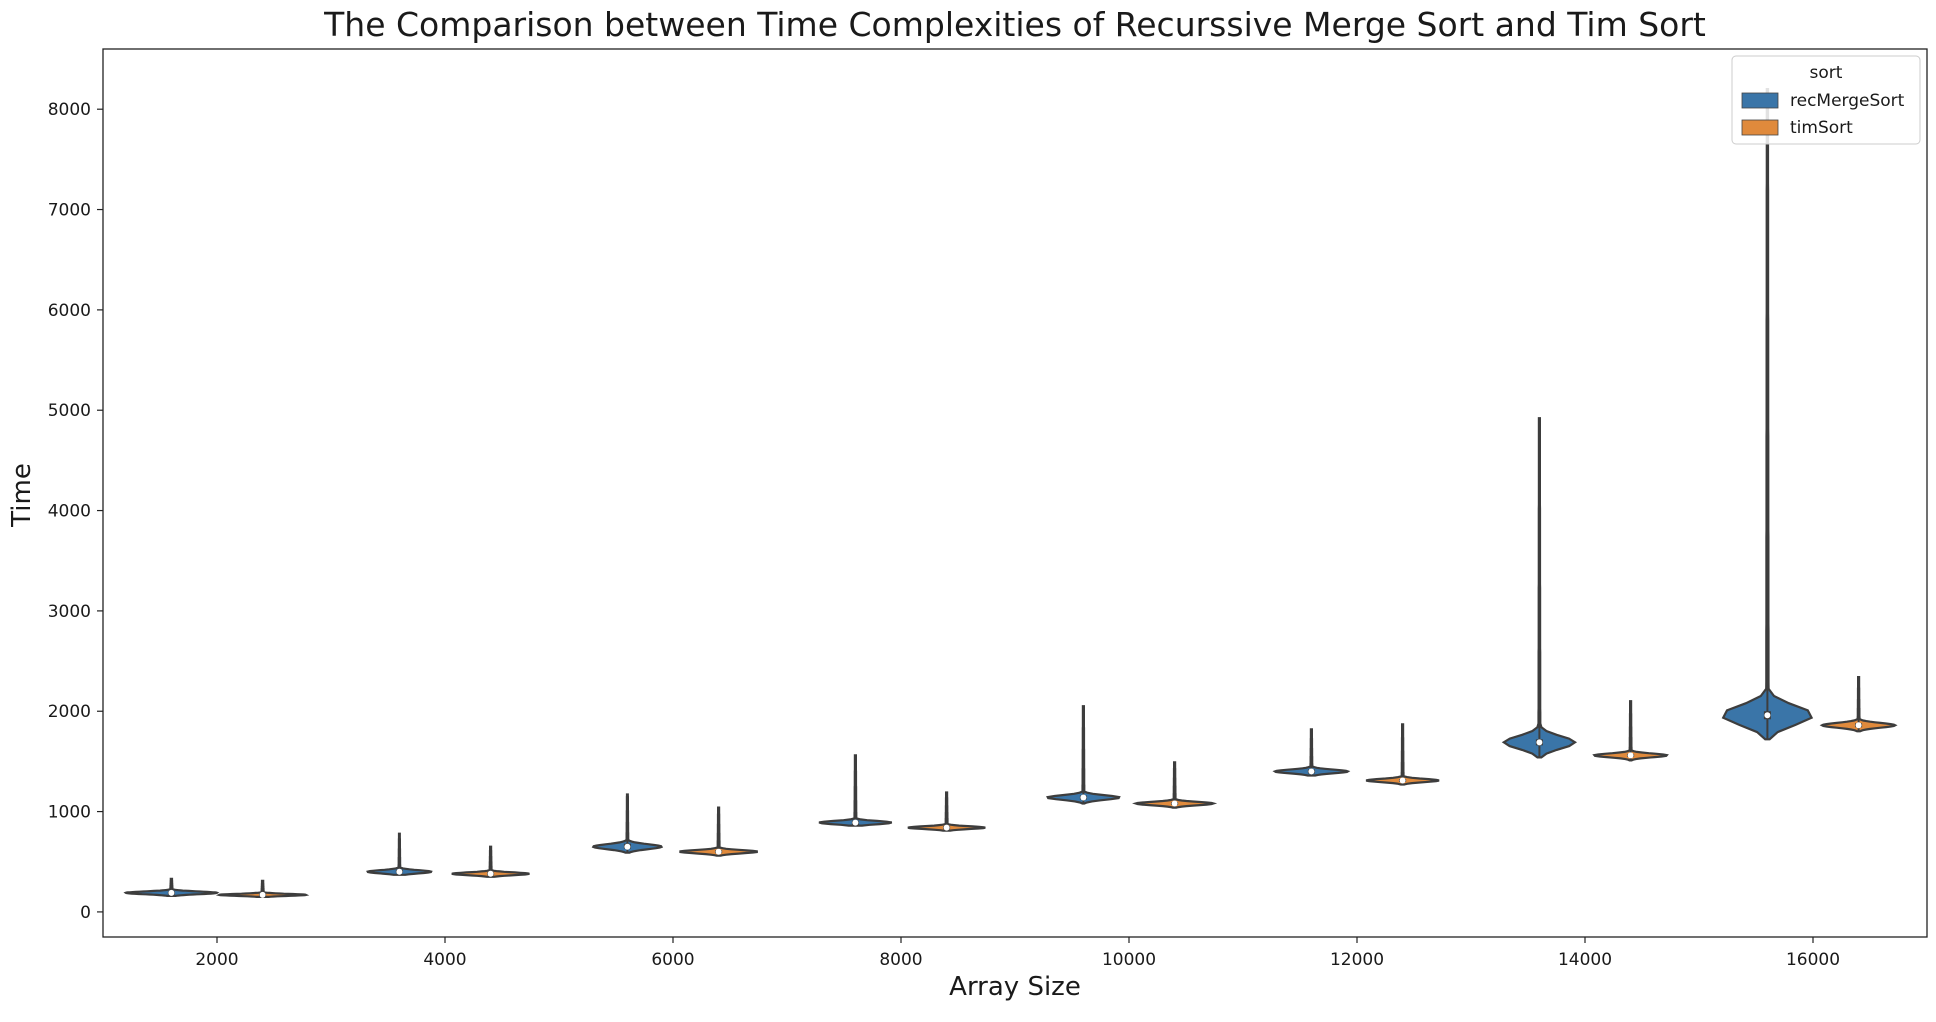  Describe the element at coordinates (1847, 101) in the screenshot. I see `legend-label-recmergesort: recMergeSort` at that location.